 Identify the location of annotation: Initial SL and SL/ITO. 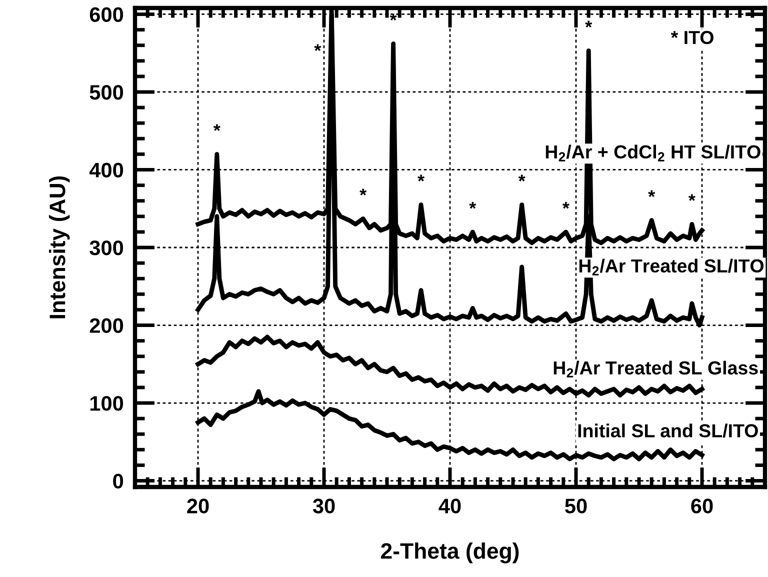
(668, 431).